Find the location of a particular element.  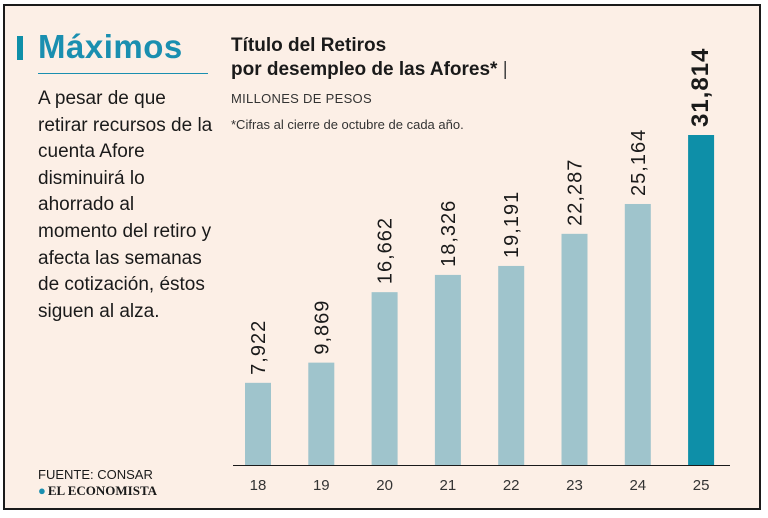

panel-title: Máximos is located at coordinates (110, 46).